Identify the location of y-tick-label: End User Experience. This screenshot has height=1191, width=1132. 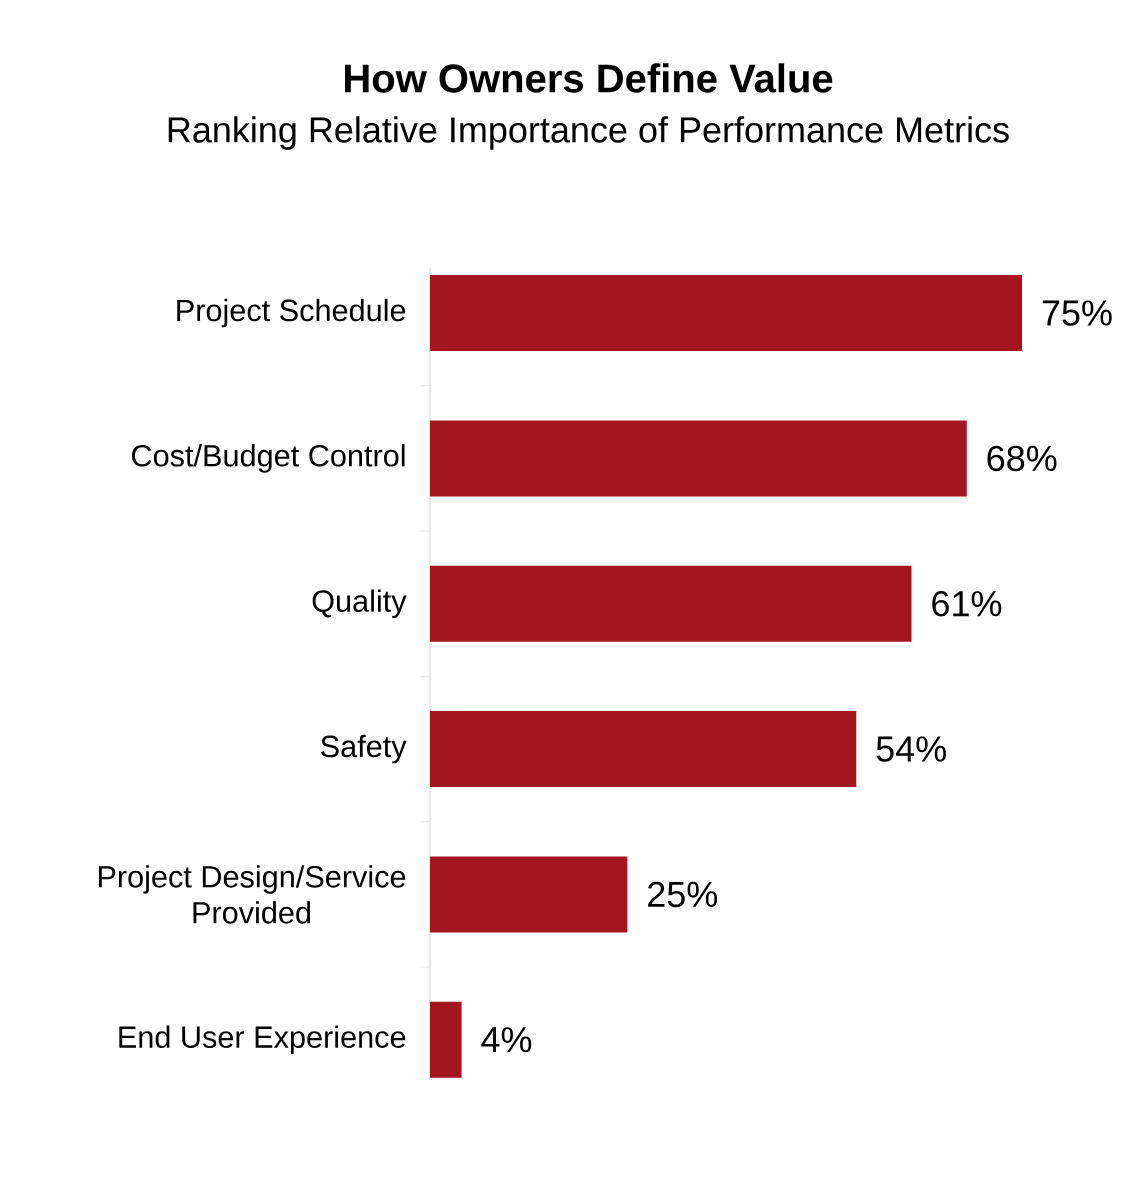
(262, 1040).